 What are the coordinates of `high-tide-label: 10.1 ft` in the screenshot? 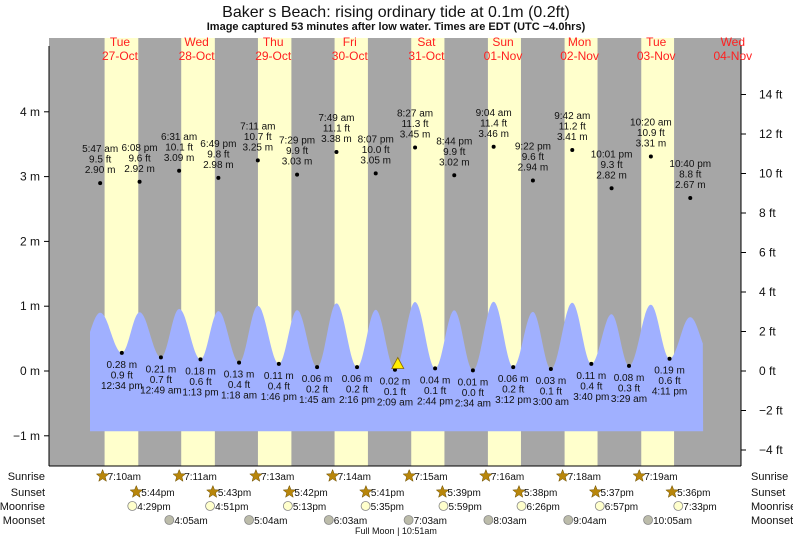 It's located at (179, 147).